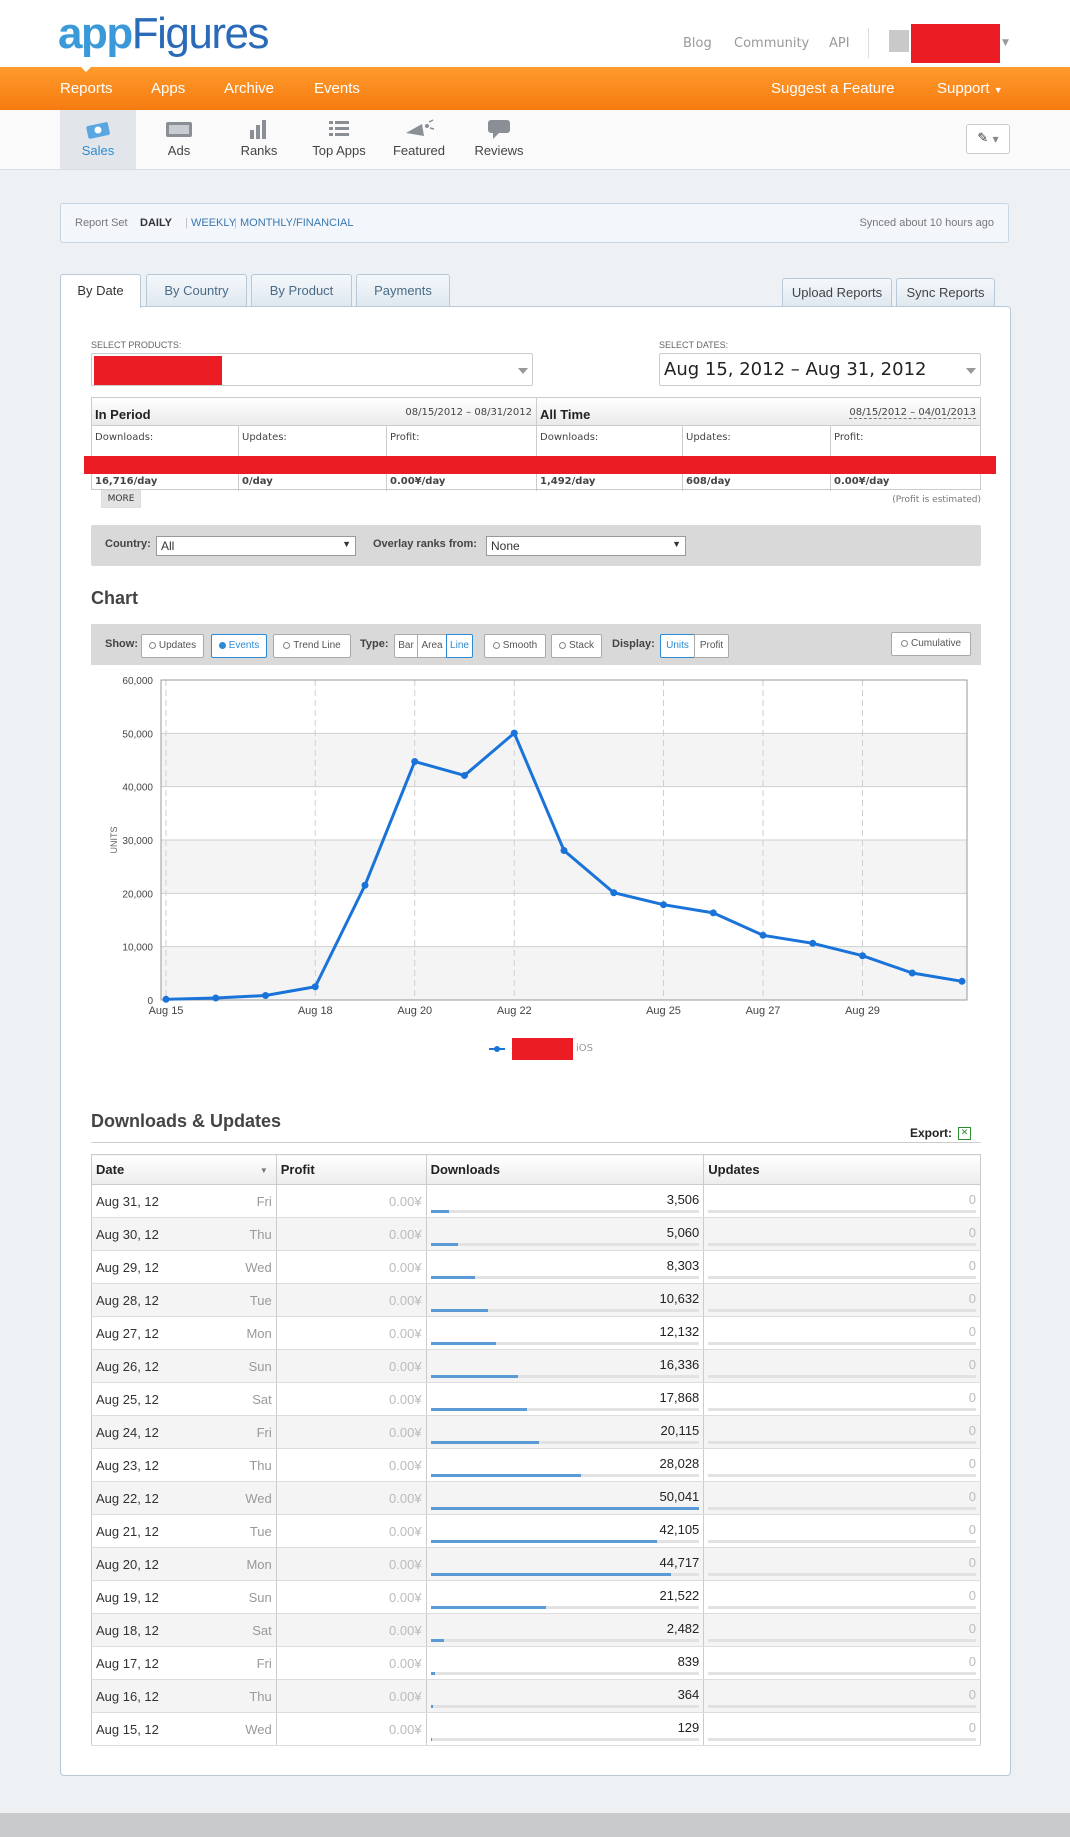 This screenshot has width=1070, height=1837. What do you see at coordinates (287, 645) in the screenshot?
I see `trend-radio-icon` at bounding box center [287, 645].